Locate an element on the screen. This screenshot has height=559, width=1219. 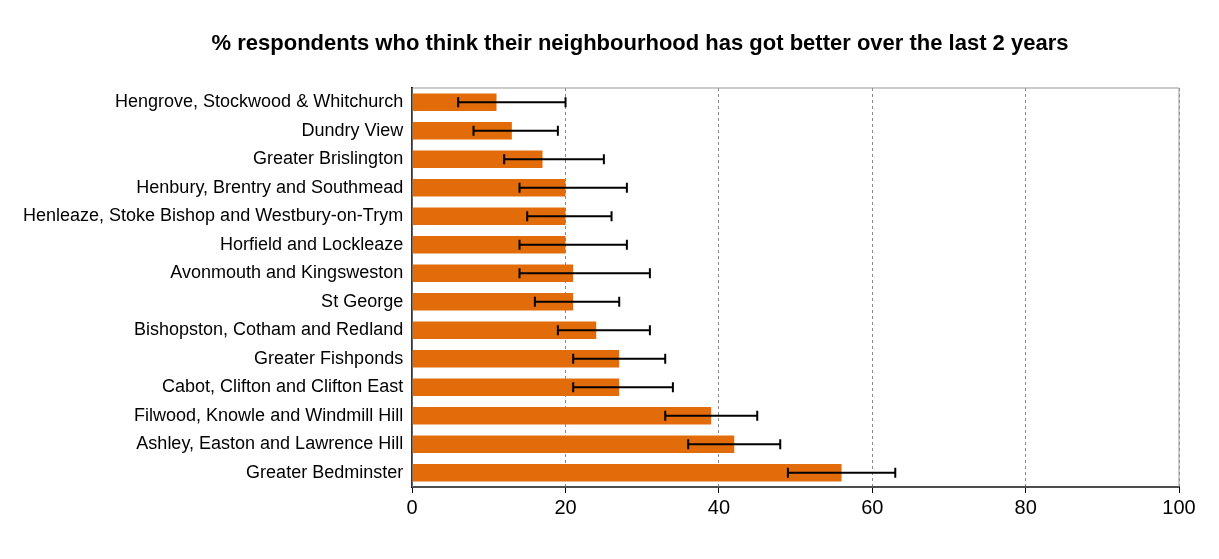
y-tick-label: Bishopston, Cotham and Redland is located at coordinates (268, 329).